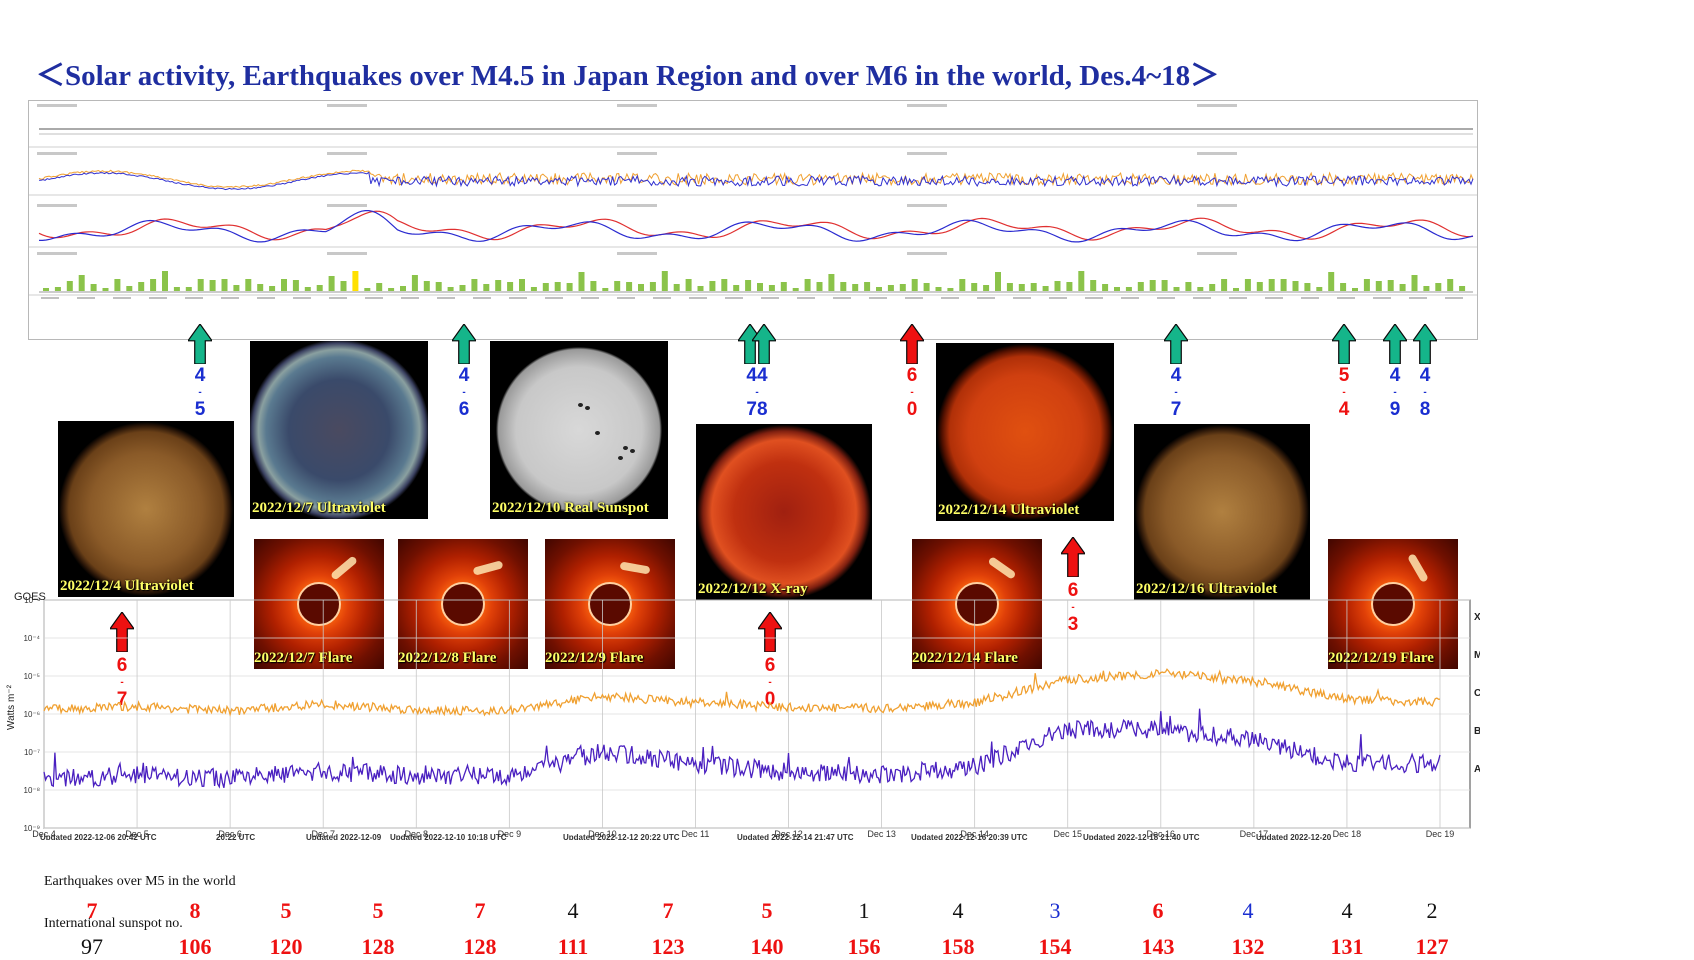  Describe the element at coordinates (1344, 375) in the screenshot. I see `marker-top-digit: 5` at that location.